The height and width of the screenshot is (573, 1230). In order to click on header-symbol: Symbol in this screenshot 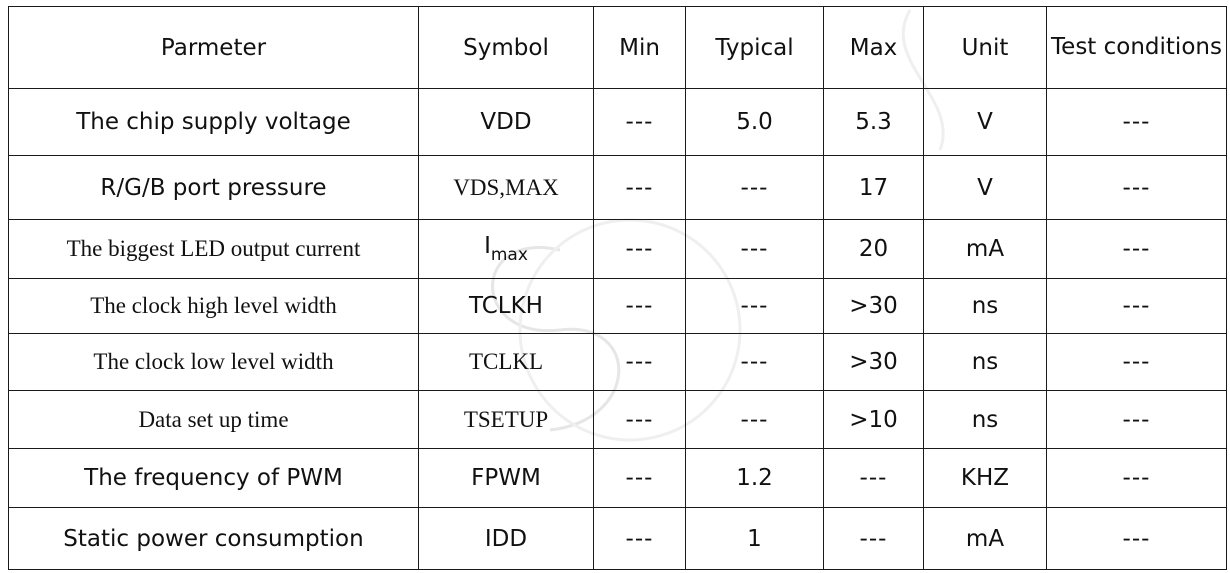, I will do `click(506, 47)`.